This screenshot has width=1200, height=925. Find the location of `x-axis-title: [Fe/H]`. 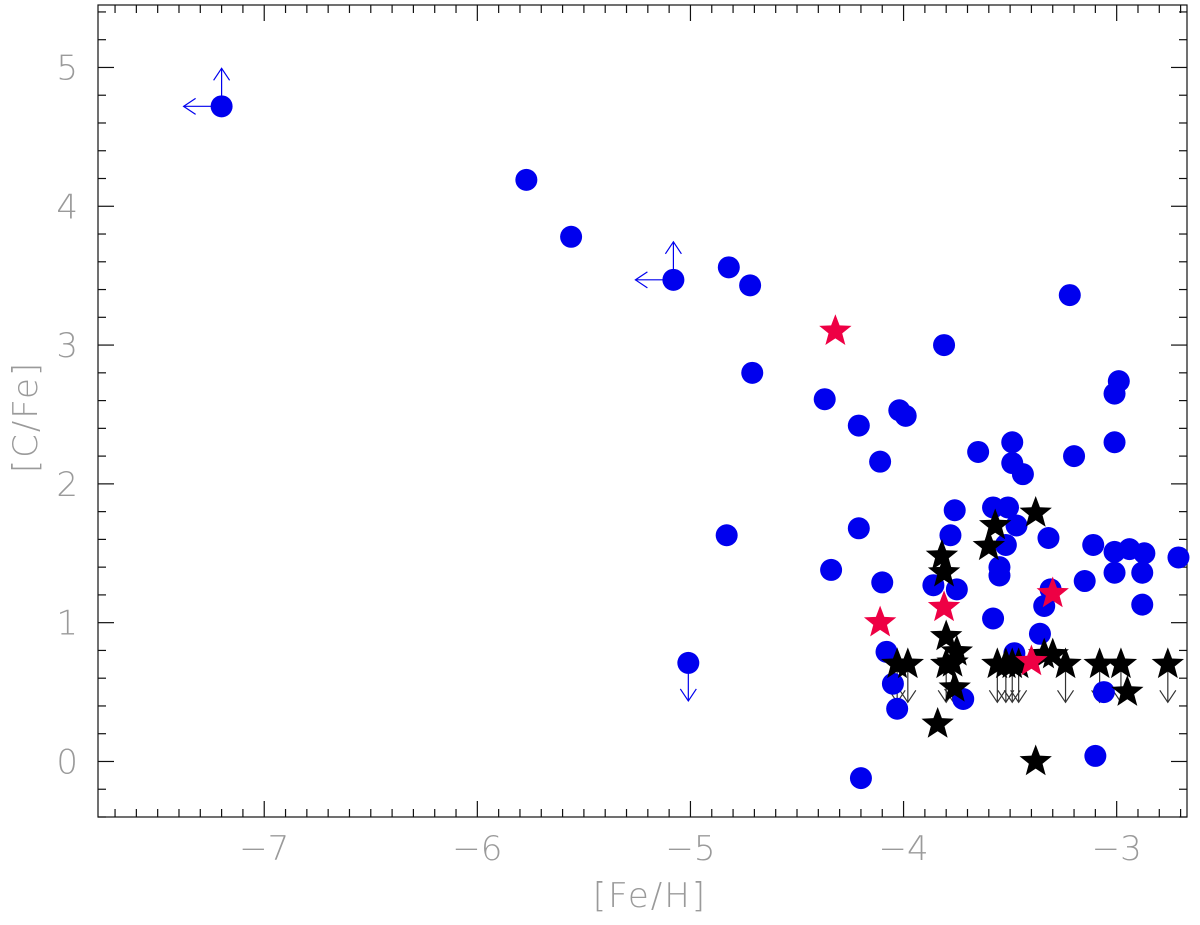

x-axis-title: [Fe/H] is located at coordinates (650, 896).